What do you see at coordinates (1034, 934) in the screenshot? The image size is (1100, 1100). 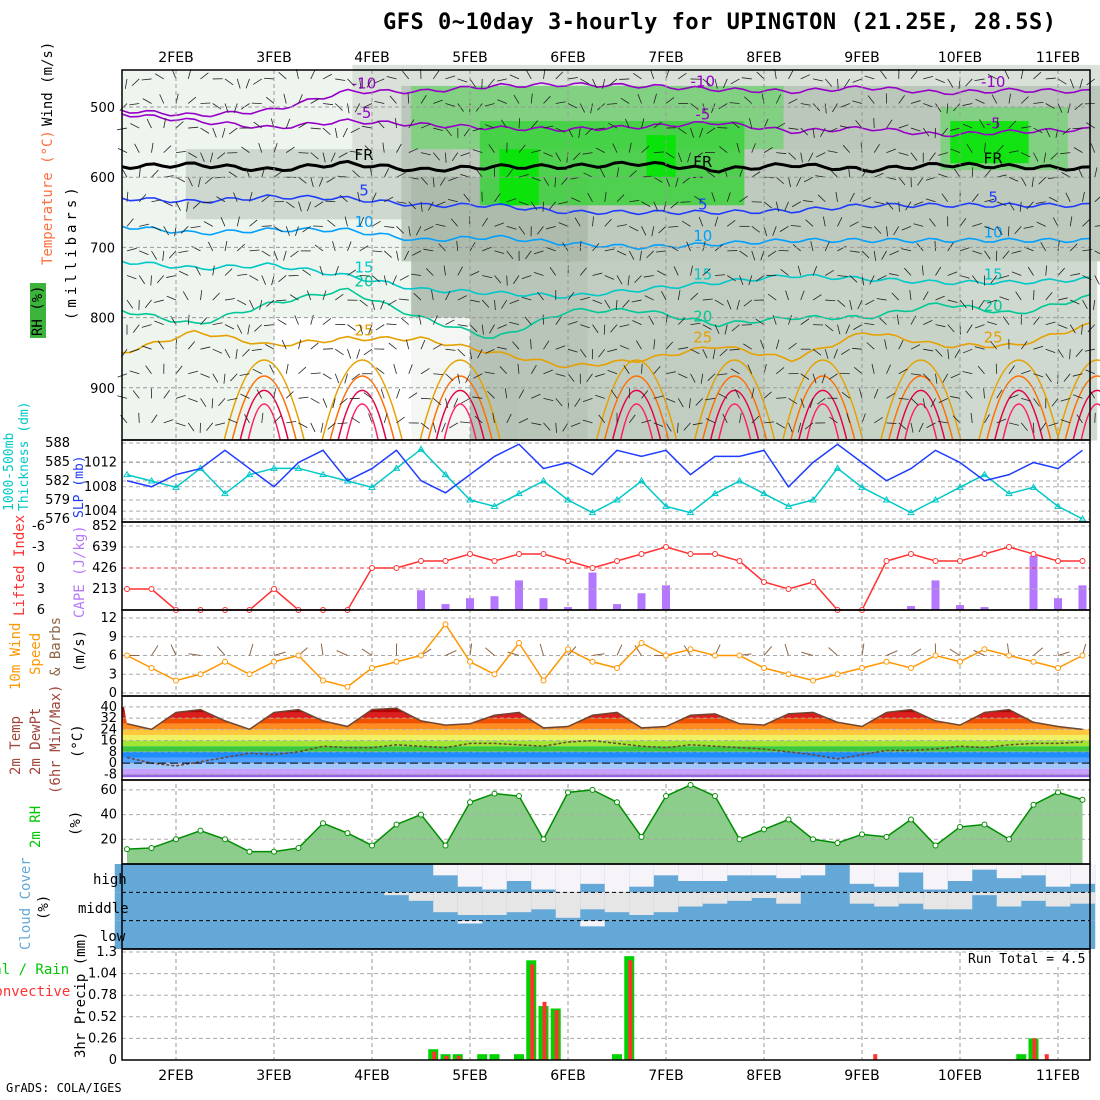 I see `cloud-low-cell` at bounding box center [1034, 934].